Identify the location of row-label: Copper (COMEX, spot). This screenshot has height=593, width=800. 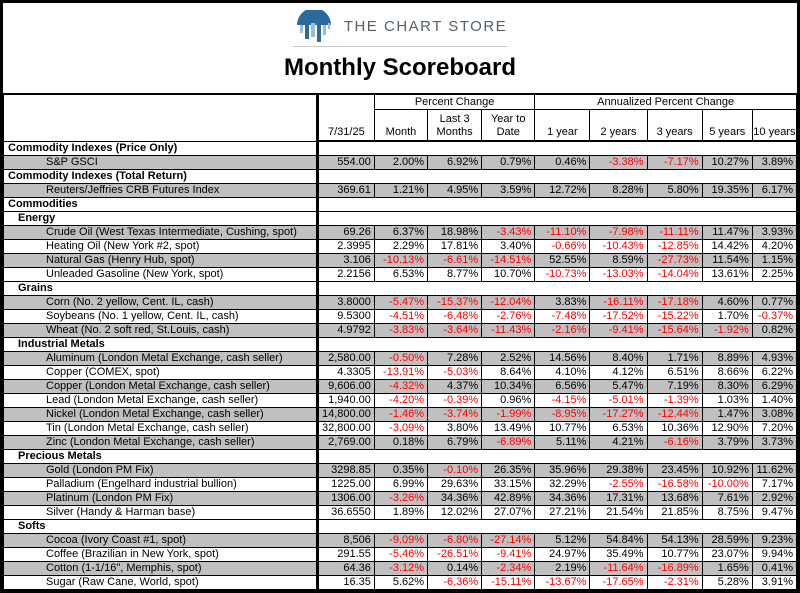
(161, 372).